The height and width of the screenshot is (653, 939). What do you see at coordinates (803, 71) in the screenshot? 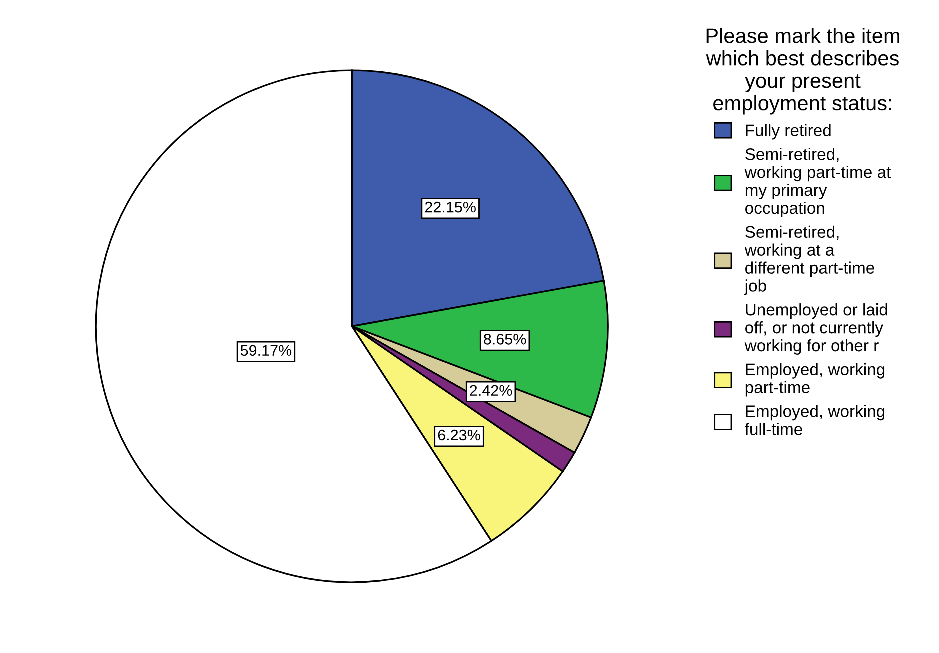
I see `legend-title: Please mark the item which best describes your present employment status:` at bounding box center [803, 71].